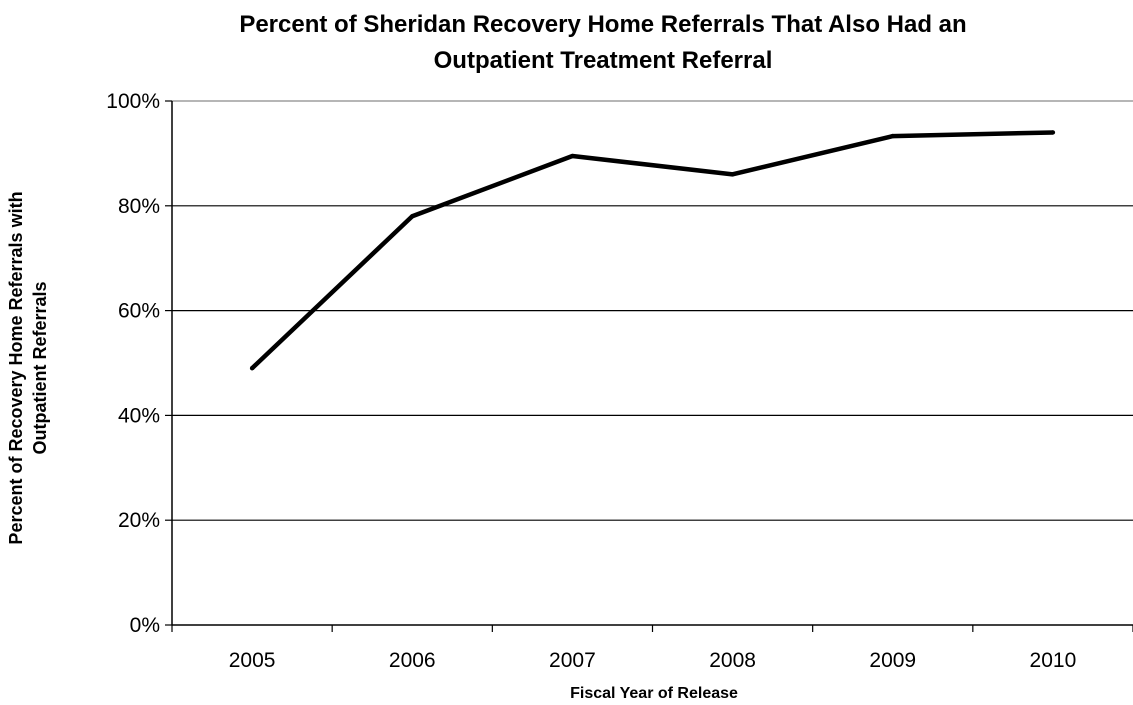 The height and width of the screenshot is (705, 1133). I want to click on y-tick-label: 80%, so click(139, 206).